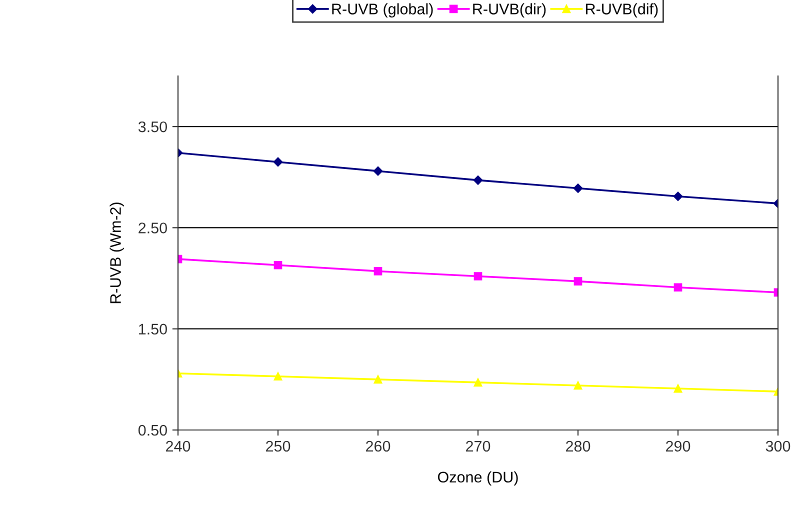 This screenshot has height=507, width=809. What do you see at coordinates (778, 446) in the screenshot?
I see `x-tick-label: 300` at bounding box center [778, 446].